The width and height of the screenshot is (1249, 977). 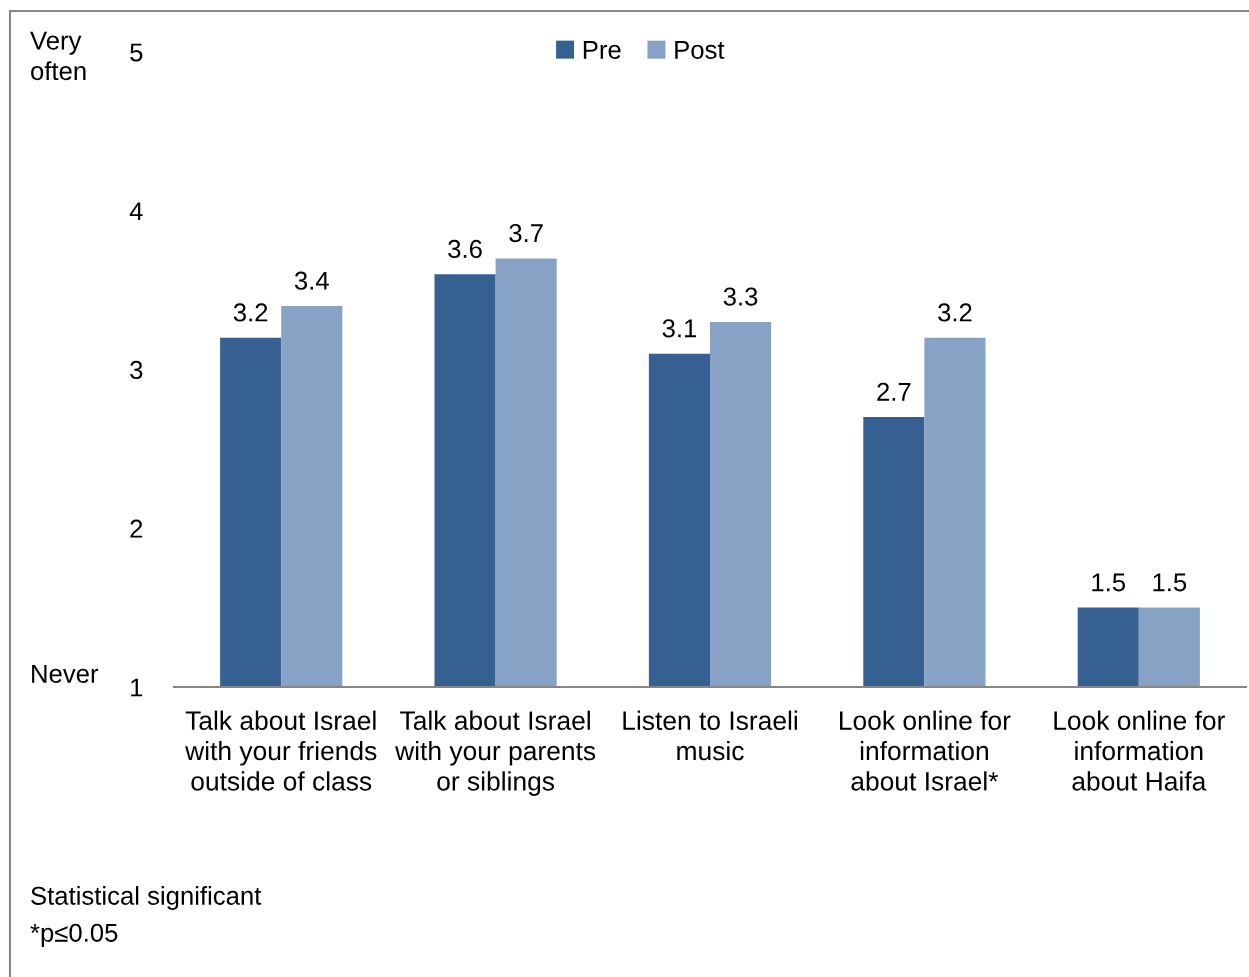 I want to click on x-tick-label: Talk about Israel with your parents or siblings, so click(x=495, y=753).